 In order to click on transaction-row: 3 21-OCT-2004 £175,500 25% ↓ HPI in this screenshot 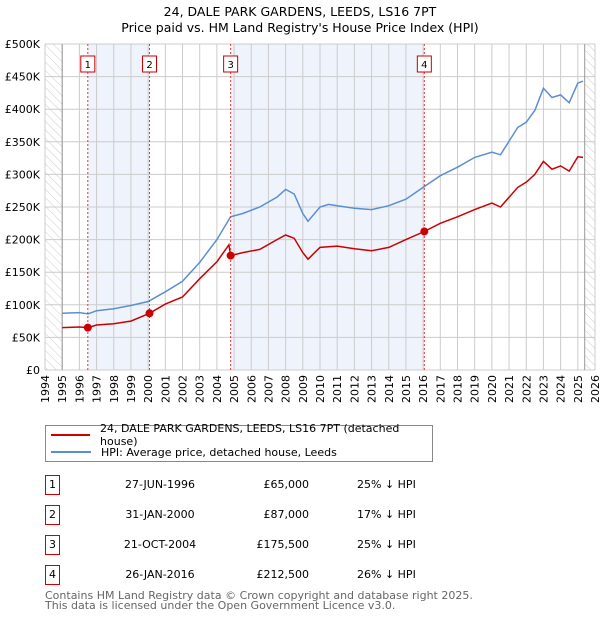, I will do `click(245, 545)`.